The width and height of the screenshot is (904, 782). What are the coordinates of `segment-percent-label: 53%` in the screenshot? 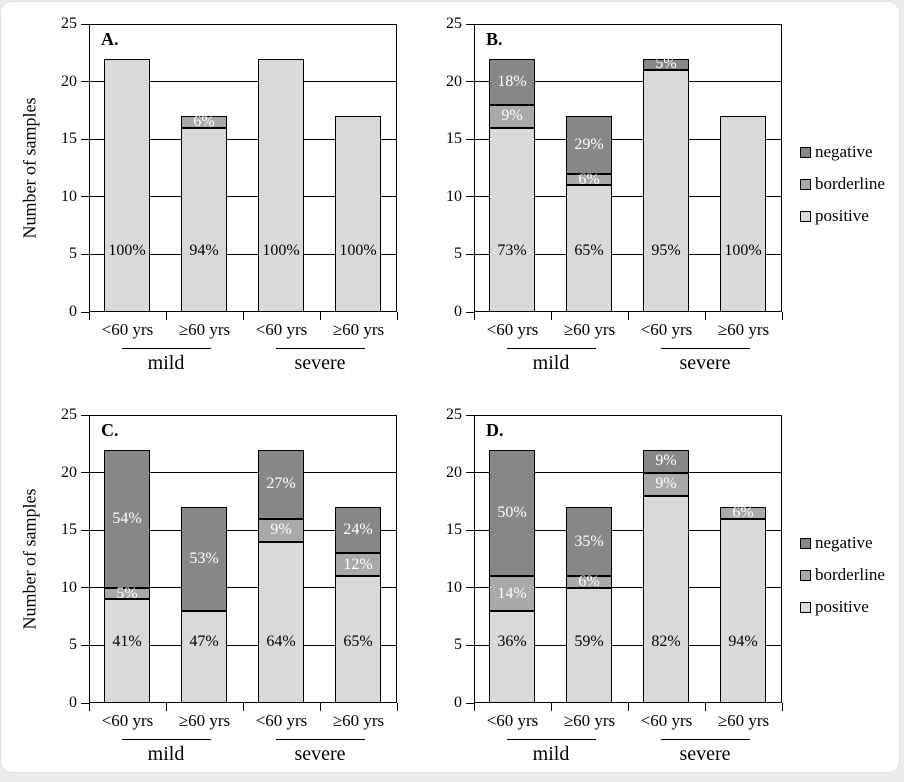 It's located at (204, 558).